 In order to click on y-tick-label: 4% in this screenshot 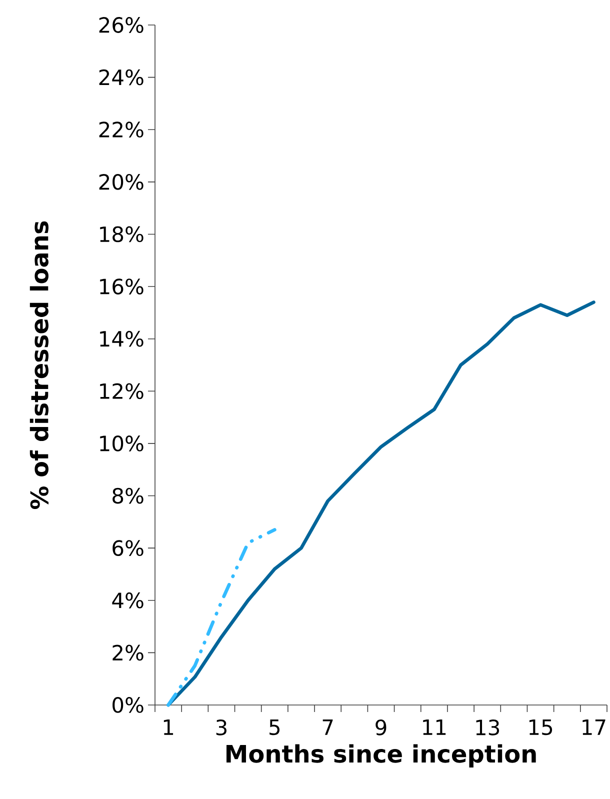, I will do `click(128, 600)`.